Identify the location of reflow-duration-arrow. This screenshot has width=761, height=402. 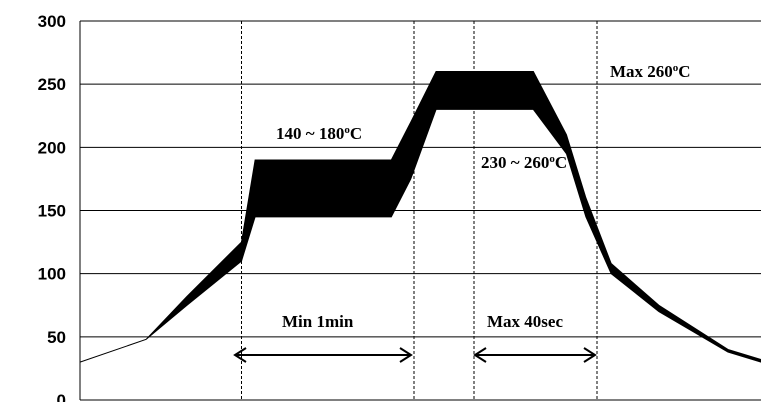
(535, 355).